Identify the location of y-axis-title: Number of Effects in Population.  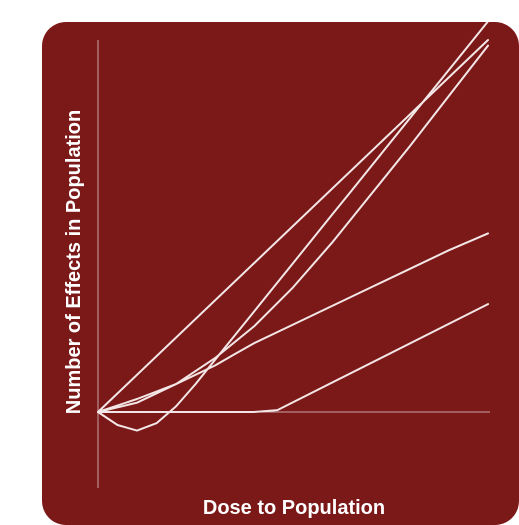
(74, 262).